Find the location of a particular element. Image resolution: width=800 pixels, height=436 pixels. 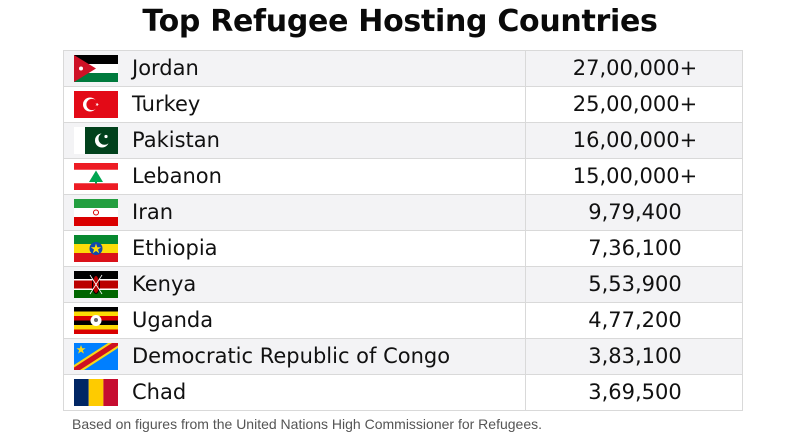

table-row: Uganda 4,77,200 is located at coordinates (403, 321).